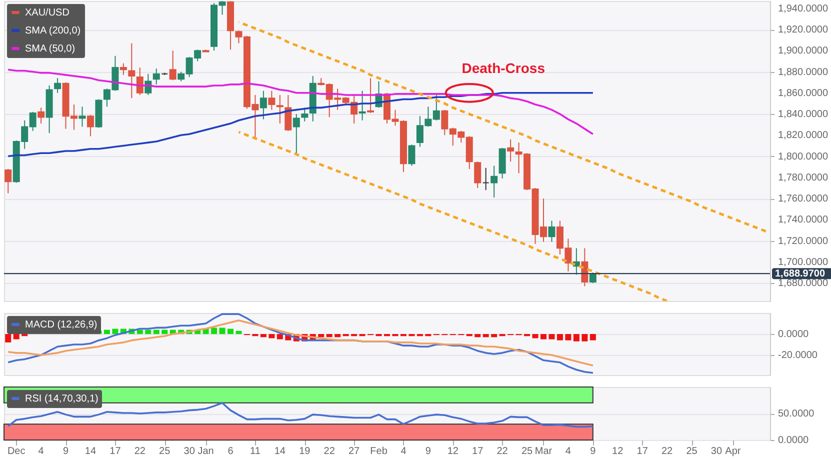 This screenshot has height=459, width=831. What do you see at coordinates (800, 274) in the screenshot?
I see `ref-line-label: 1,688.9700` at bounding box center [800, 274].